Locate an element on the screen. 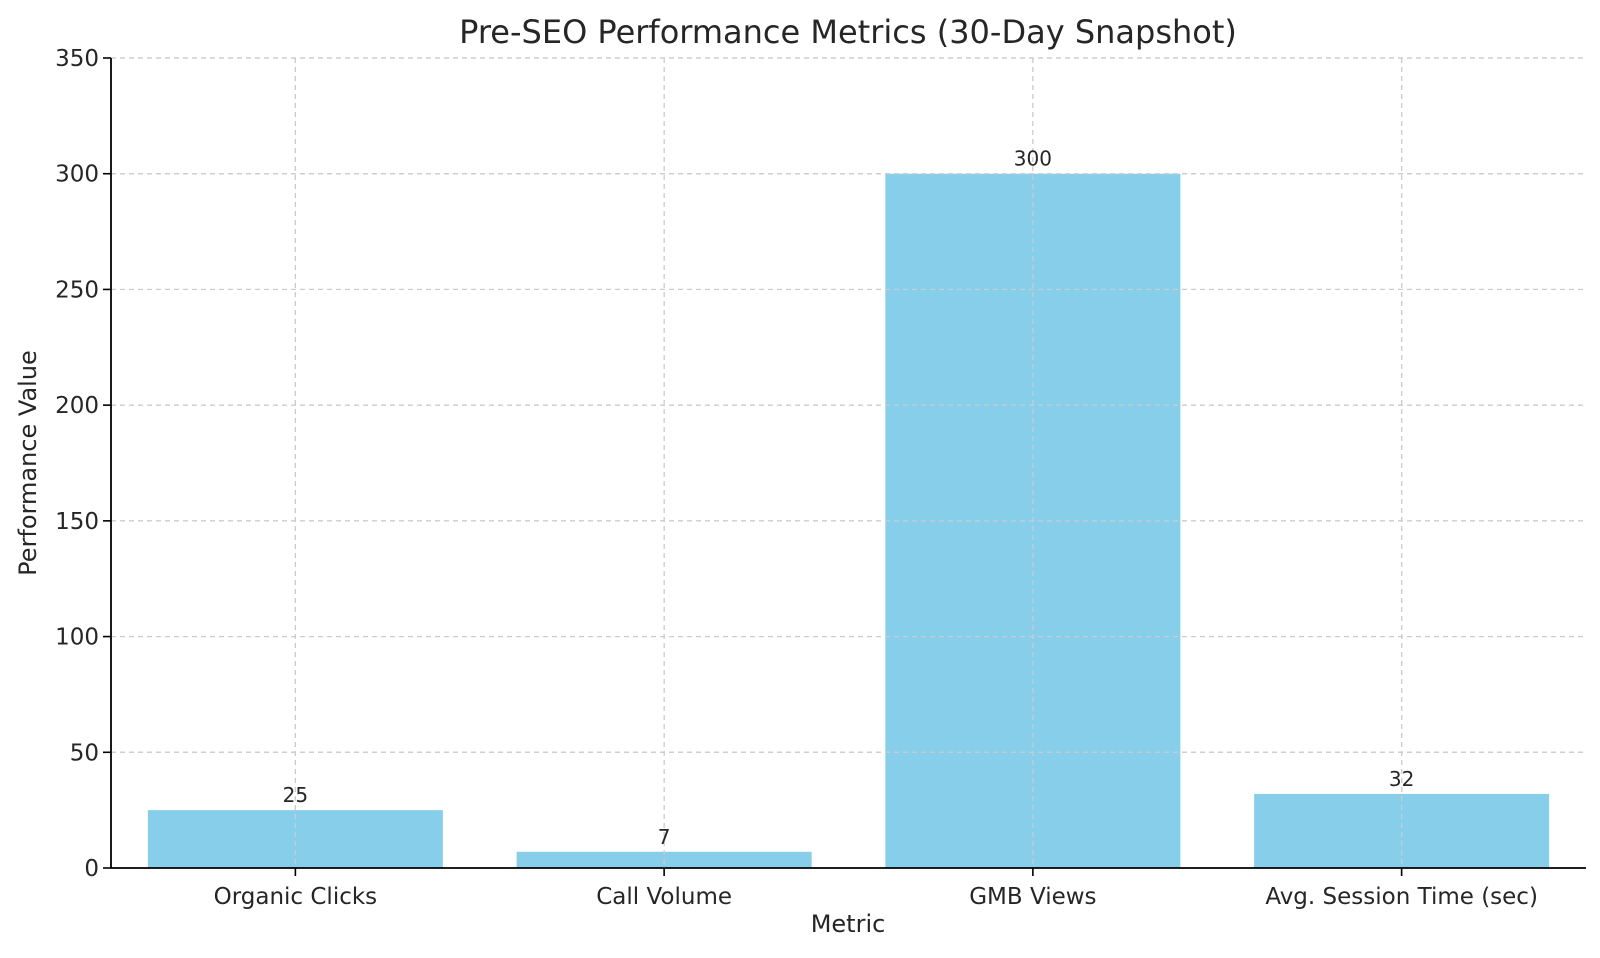 This screenshot has width=1600, height=958. x-tick-label: Call Volume is located at coordinates (664, 897).